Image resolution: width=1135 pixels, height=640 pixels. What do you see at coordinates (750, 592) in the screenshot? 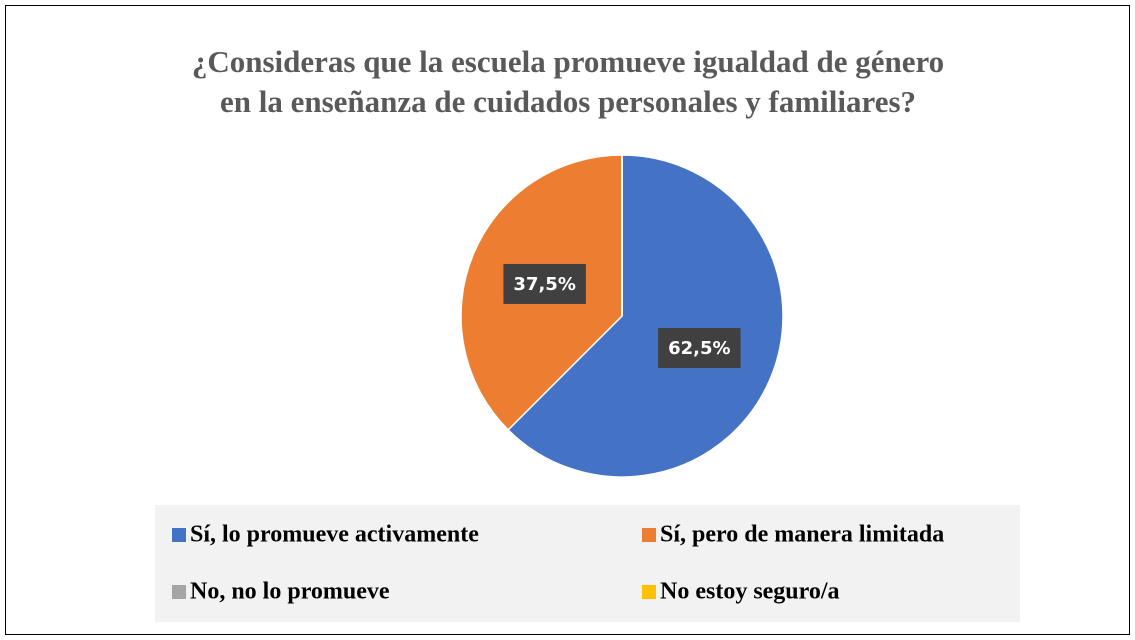
I see `legend-label: No estoy seguro/a` at bounding box center [750, 592].